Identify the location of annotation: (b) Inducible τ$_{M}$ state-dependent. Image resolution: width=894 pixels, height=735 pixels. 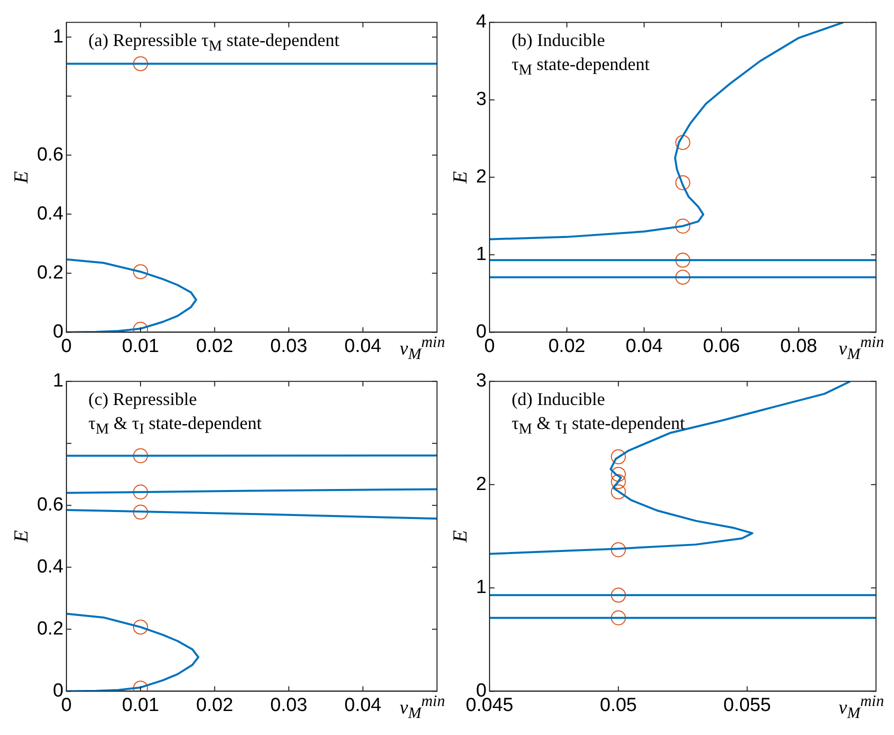
(581, 55).